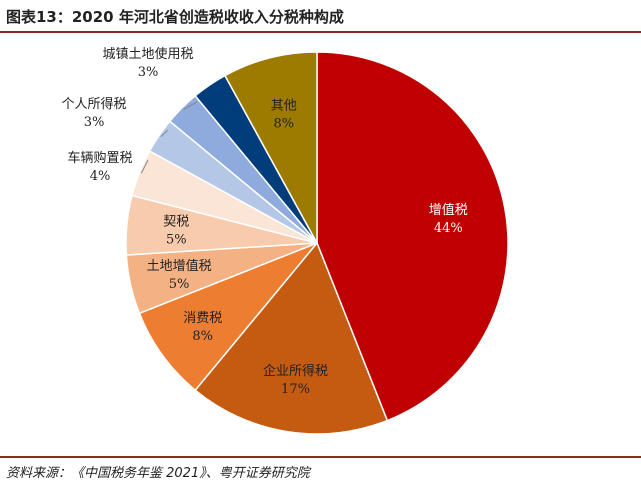  What do you see at coordinates (179, 266) in the screenshot?
I see `slice-name-3: 土地增值税` at bounding box center [179, 266].